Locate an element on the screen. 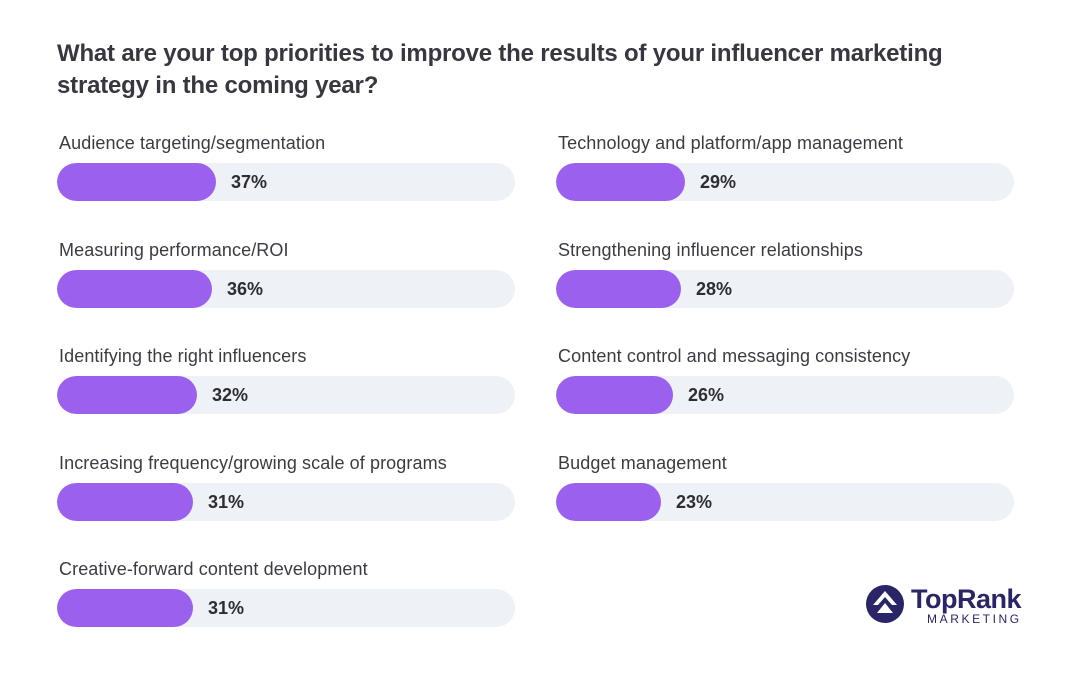 Image resolution: width=1080 pixels, height=675 pixels. bar-value-label: 37% is located at coordinates (249, 182).